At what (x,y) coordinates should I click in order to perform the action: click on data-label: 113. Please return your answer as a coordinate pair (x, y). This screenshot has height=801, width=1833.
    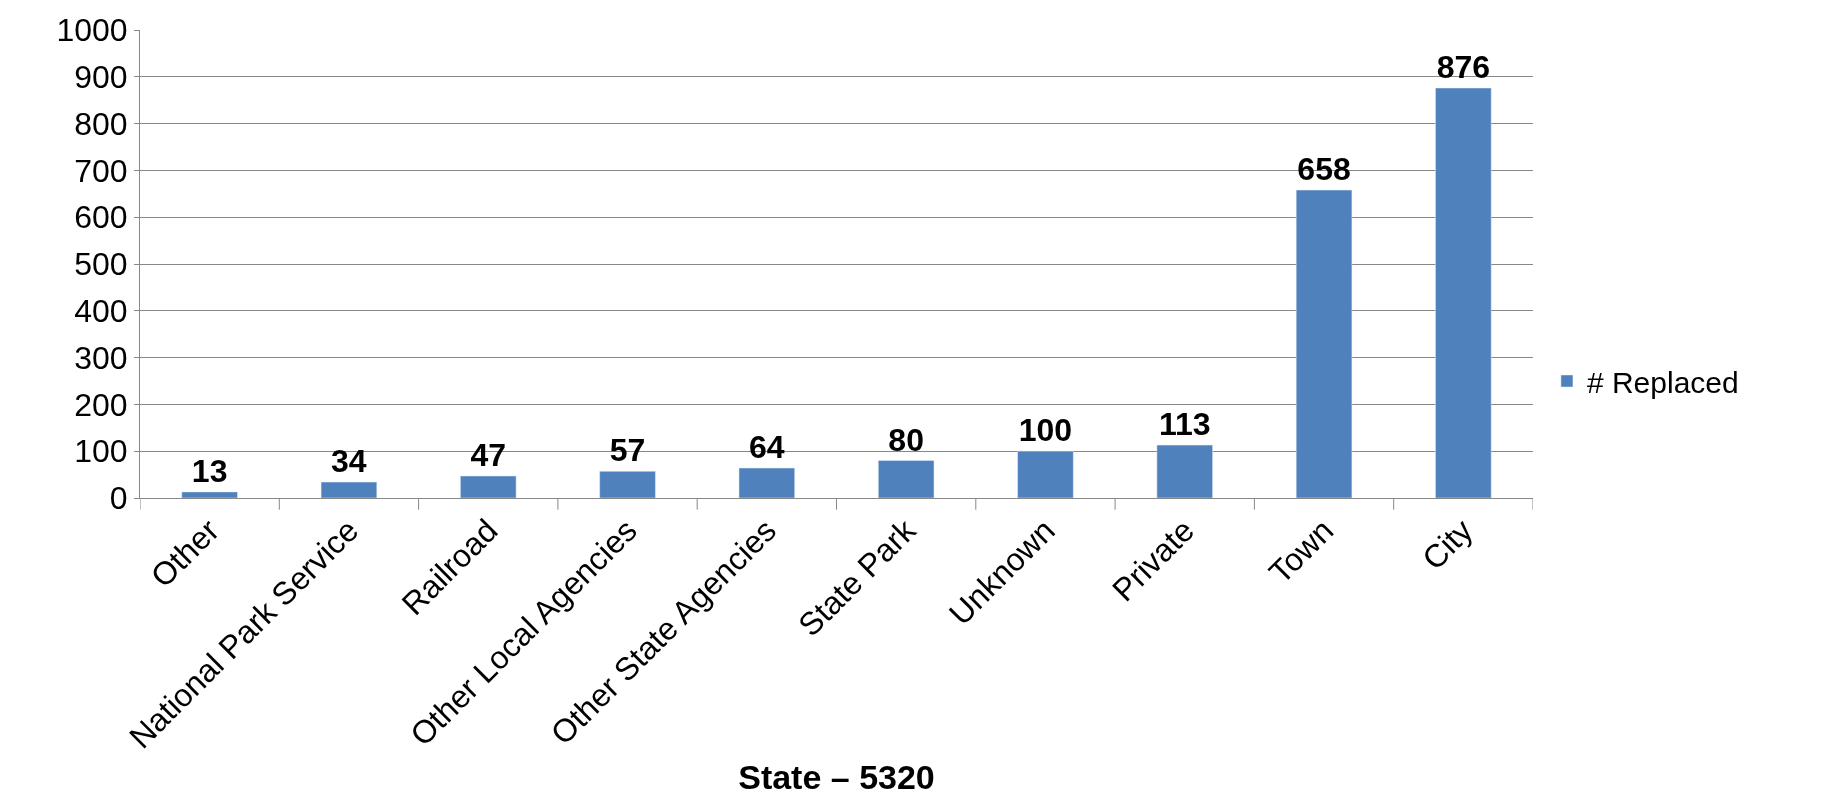
    Looking at the image, I should click on (1184, 424).